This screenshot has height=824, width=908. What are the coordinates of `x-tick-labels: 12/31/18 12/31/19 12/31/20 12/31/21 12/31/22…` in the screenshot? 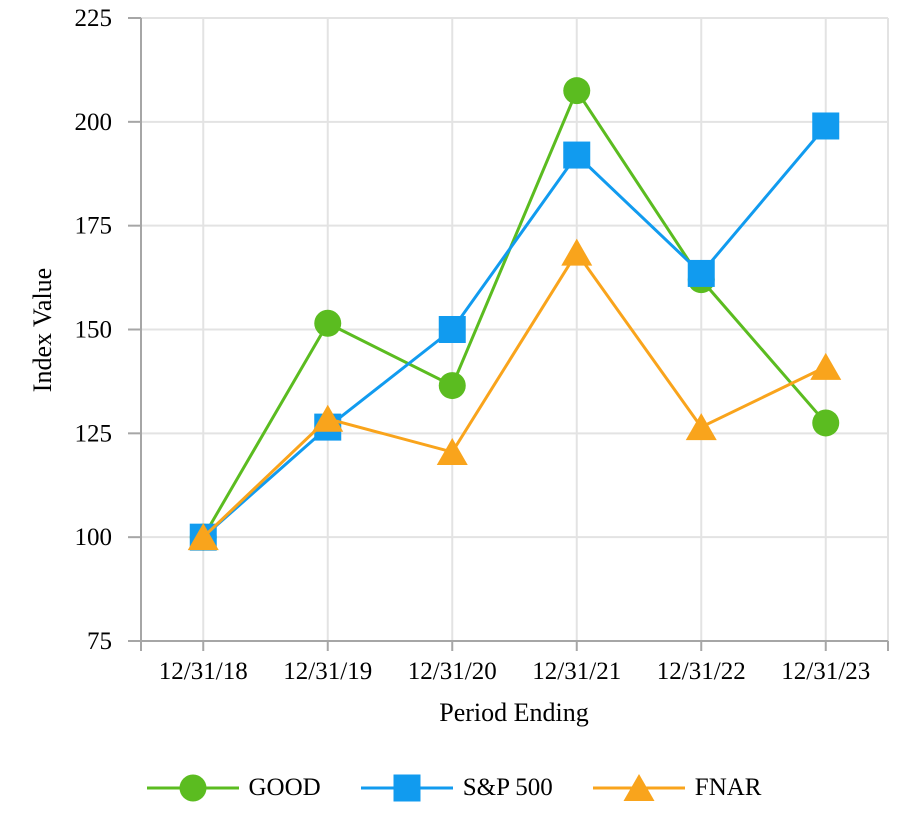 It's located at (514, 671).